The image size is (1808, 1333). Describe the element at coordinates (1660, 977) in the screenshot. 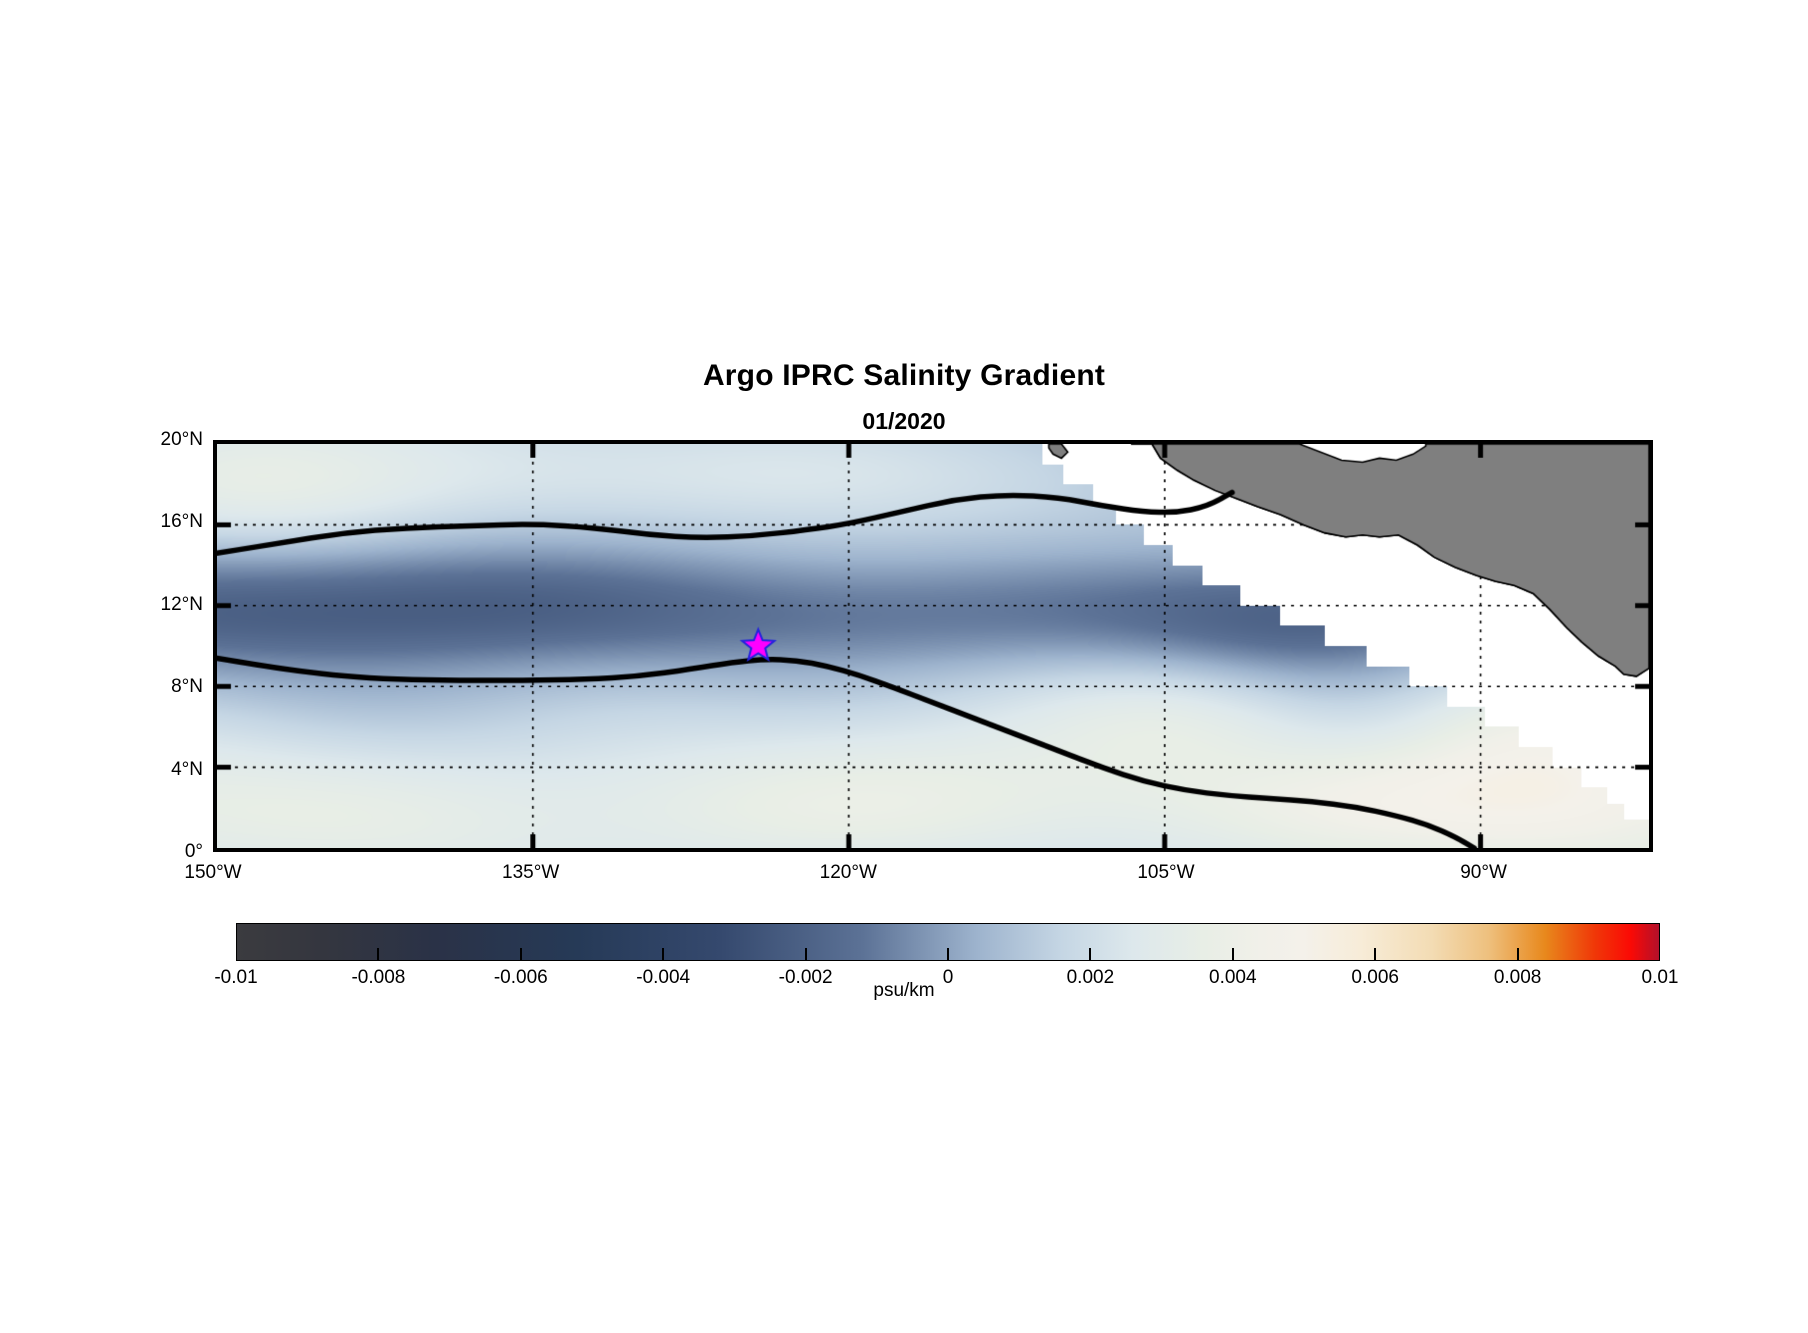

I see `colorbar-tick-label: 0.01` at that location.